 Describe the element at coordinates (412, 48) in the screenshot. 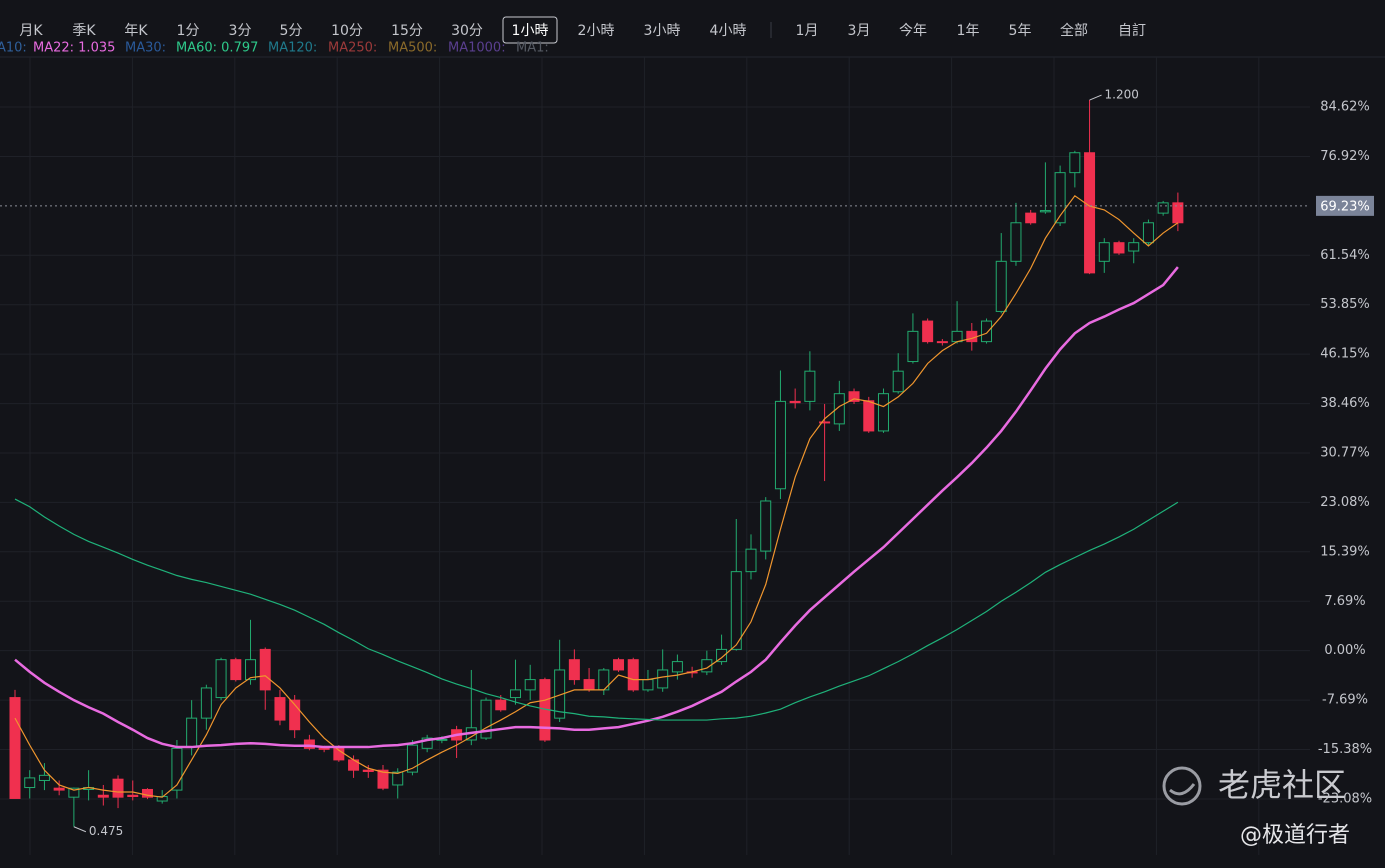

I see `legend-entry: MA500:` at that location.